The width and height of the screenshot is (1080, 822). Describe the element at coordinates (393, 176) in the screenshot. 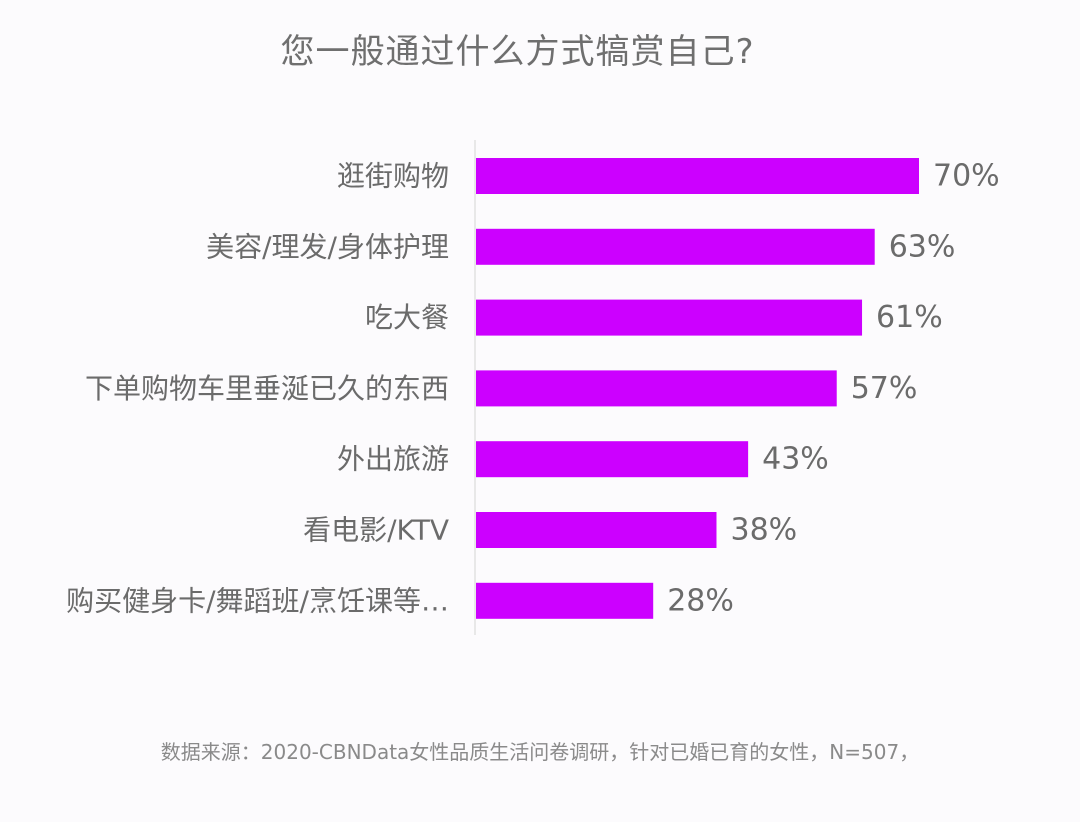

I see `category-label: 逛街购物` at that location.